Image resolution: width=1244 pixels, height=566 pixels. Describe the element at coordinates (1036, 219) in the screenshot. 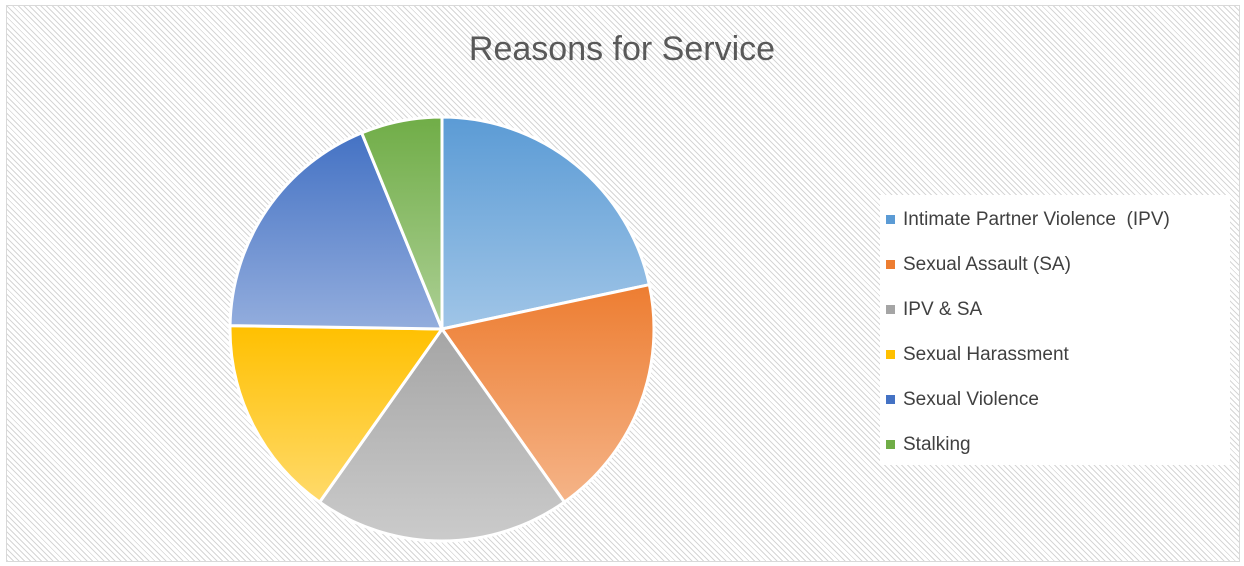

I see `legend-label: Intimate Partner Violence (IPV)` at that location.